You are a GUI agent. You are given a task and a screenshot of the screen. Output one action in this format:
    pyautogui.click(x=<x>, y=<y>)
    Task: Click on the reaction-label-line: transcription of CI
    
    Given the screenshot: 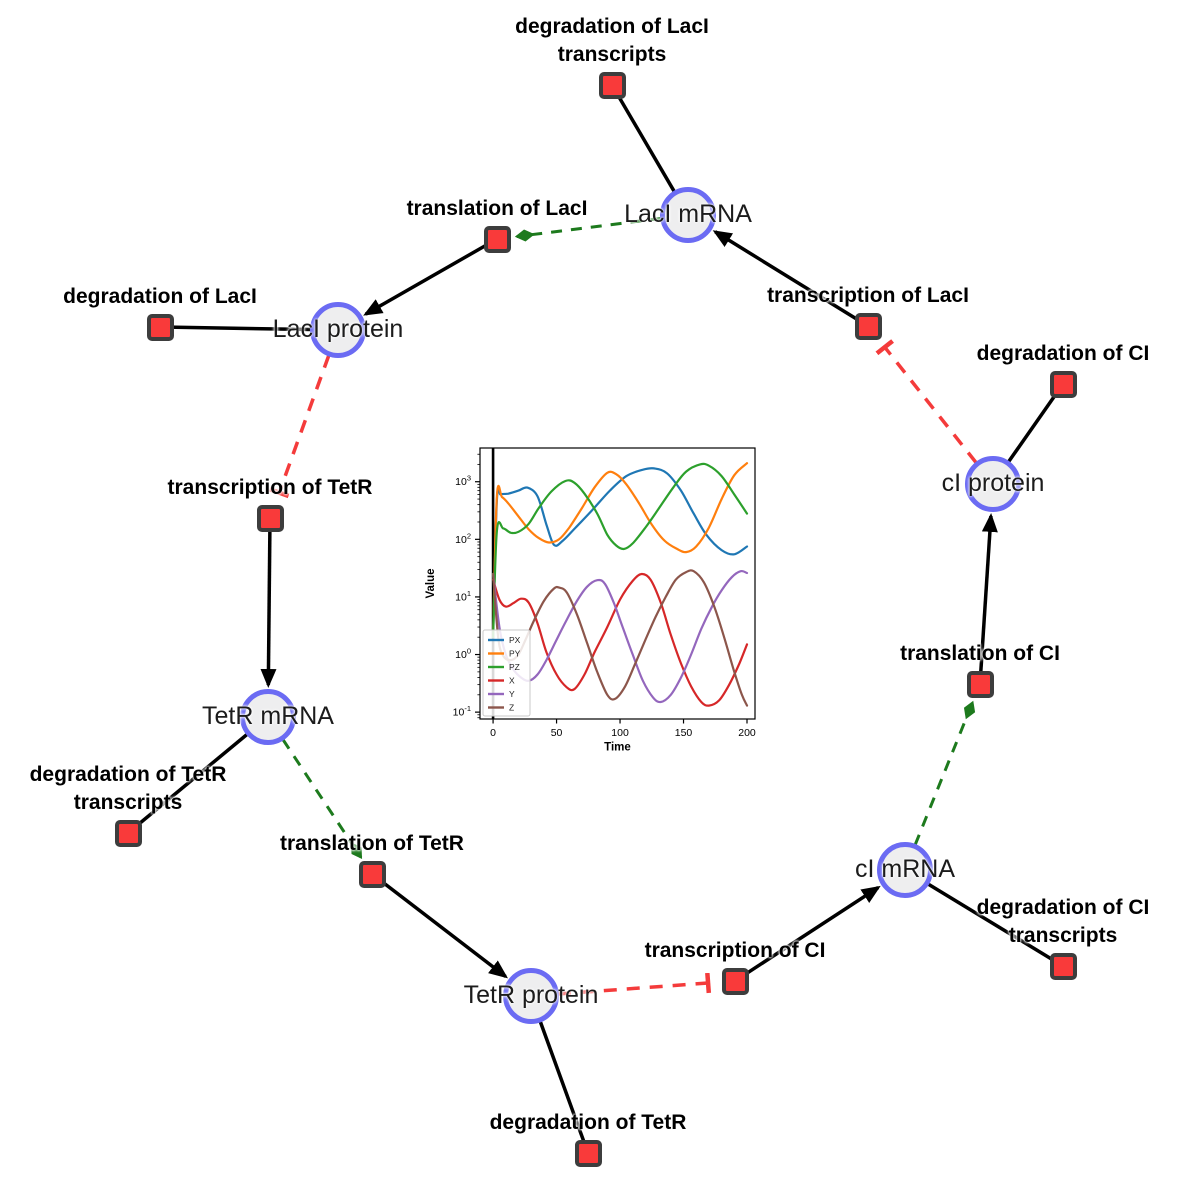 What is the action you would take?
    pyautogui.click(x=735, y=950)
    